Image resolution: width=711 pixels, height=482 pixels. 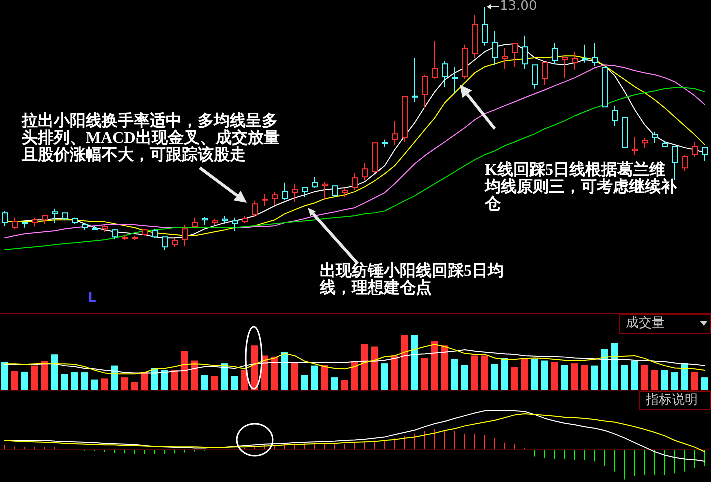 I want to click on chart-title: 成交量, so click(x=665, y=324).